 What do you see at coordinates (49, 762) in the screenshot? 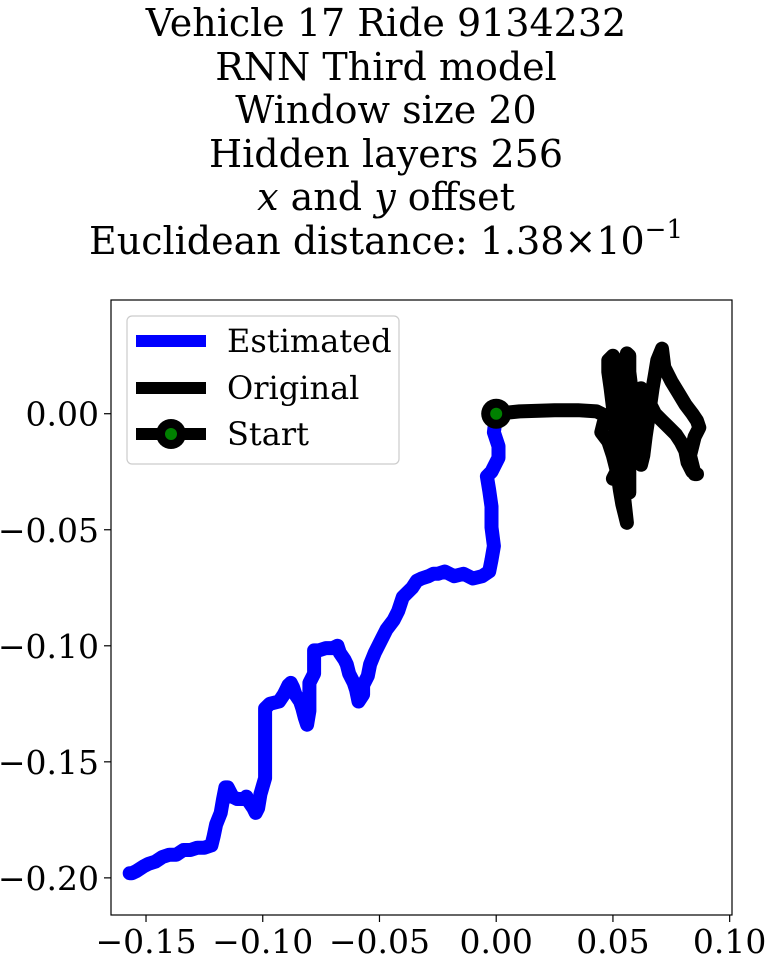
I see `y-tick-label: −0.15` at bounding box center [49, 762].